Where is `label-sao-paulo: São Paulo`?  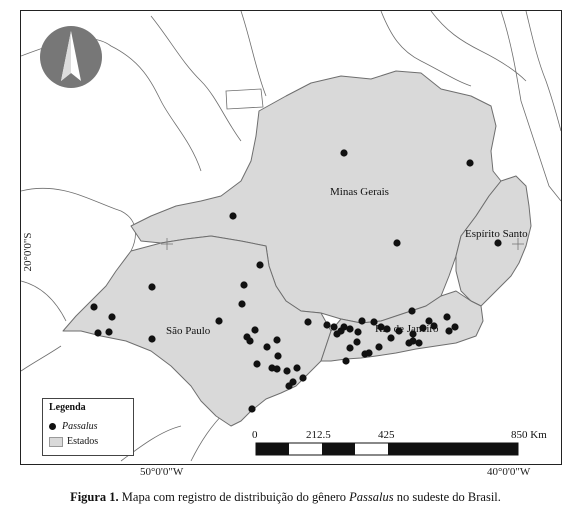 label-sao-paulo: São Paulo is located at coordinates (188, 331).